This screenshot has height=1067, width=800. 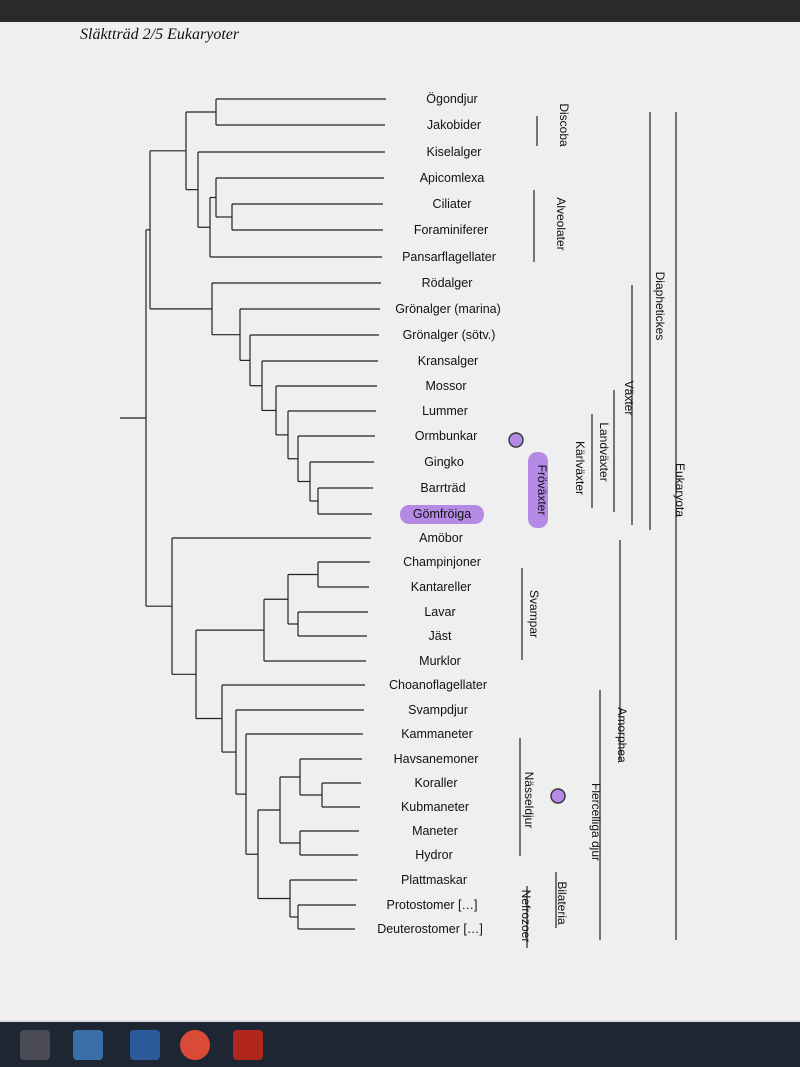 I want to click on taxon-label: Murklor, so click(x=440, y=661).